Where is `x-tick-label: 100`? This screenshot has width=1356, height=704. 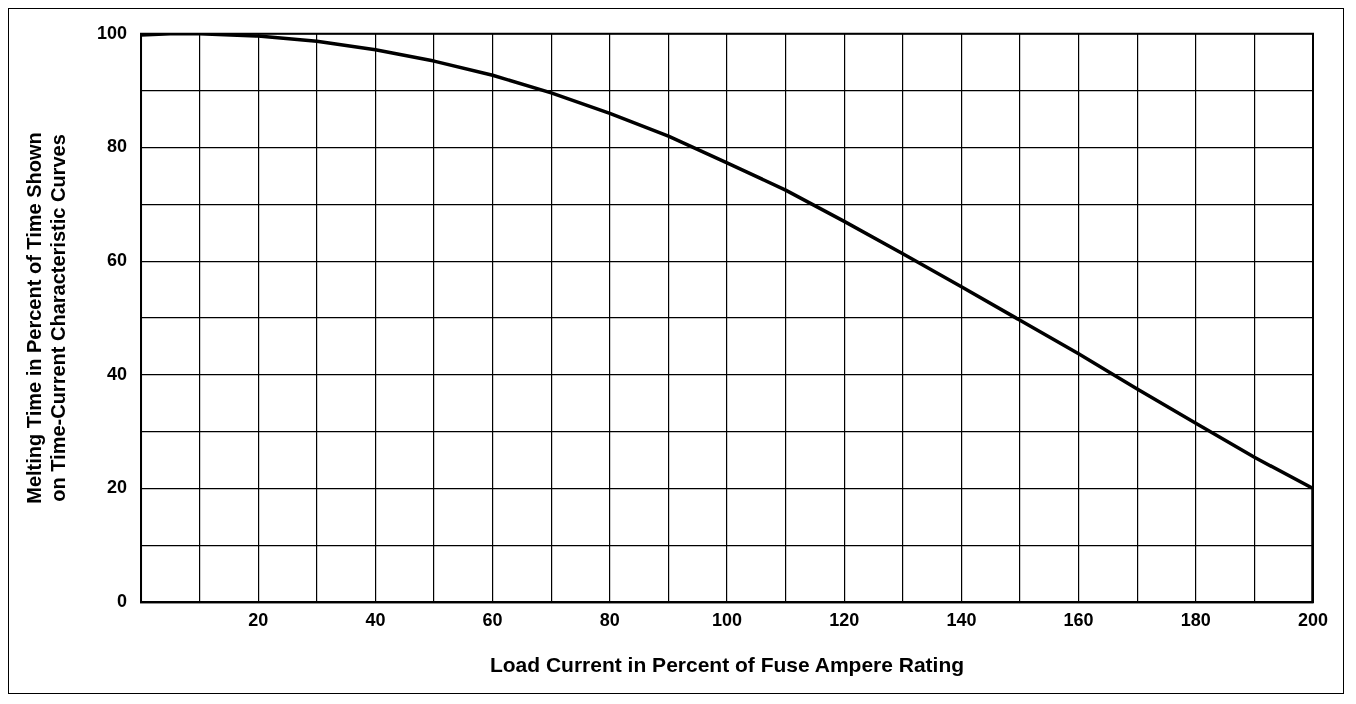 x-tick-label: 100 is located at coordinates (727, 619).